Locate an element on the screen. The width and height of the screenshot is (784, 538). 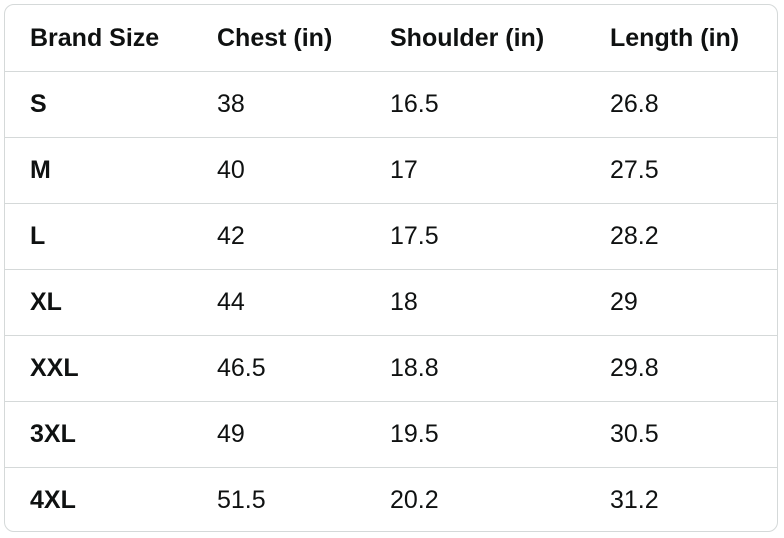
header-cell: Chest (in) is located at coordinates (278, 38).